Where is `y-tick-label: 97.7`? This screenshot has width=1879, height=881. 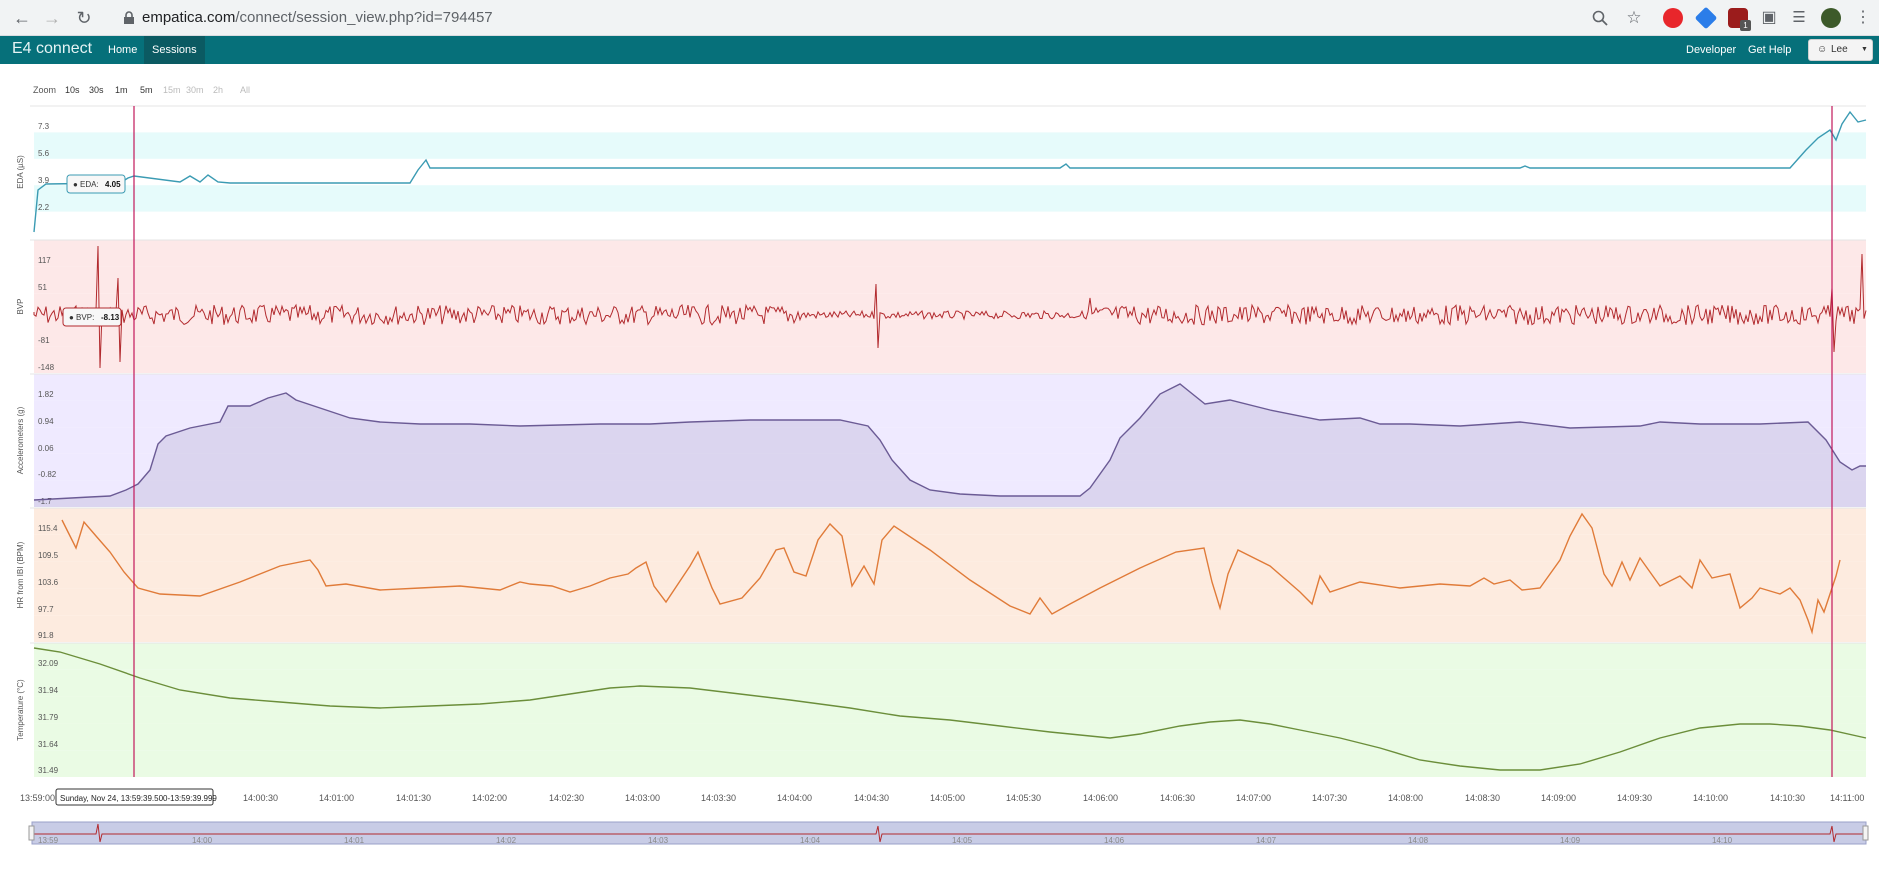 y-tick-label: 97.7 is located at coordinates (46, 609).